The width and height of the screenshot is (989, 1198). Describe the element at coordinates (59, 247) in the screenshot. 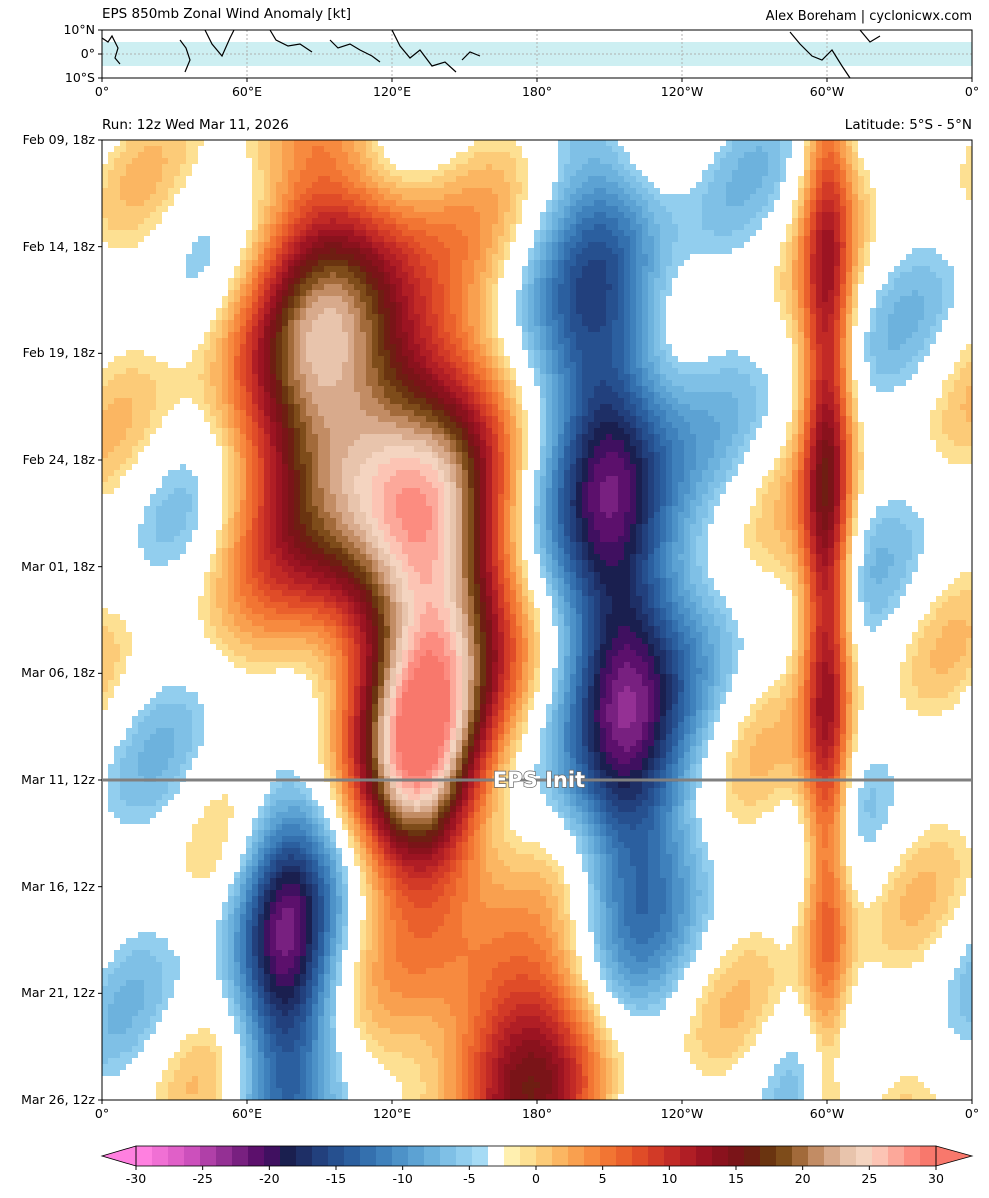

I see `hov-y-tick: Feb 14, 18z` at that location.